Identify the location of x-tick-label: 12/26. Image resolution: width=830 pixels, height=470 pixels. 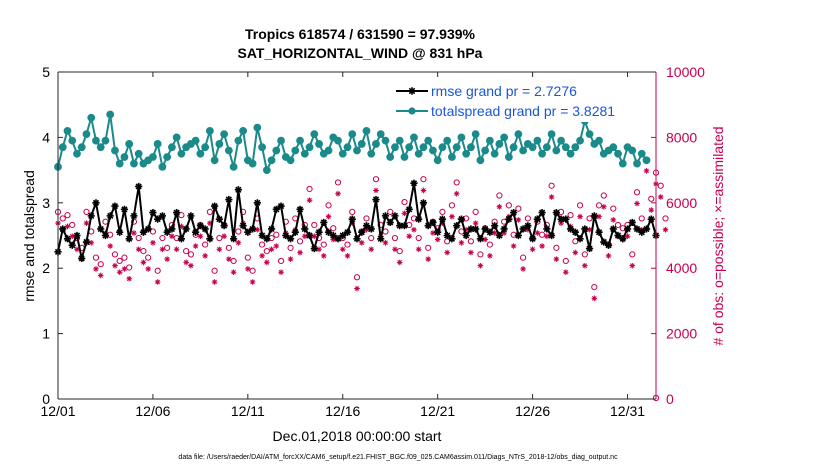
(532, 411).